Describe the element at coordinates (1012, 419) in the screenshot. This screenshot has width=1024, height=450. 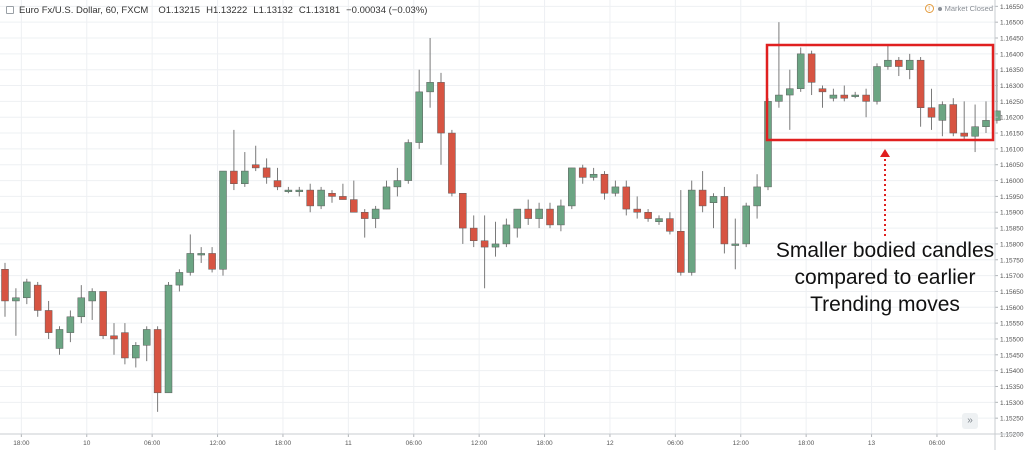
I see `y-tick-label: 1.15250` at that location.